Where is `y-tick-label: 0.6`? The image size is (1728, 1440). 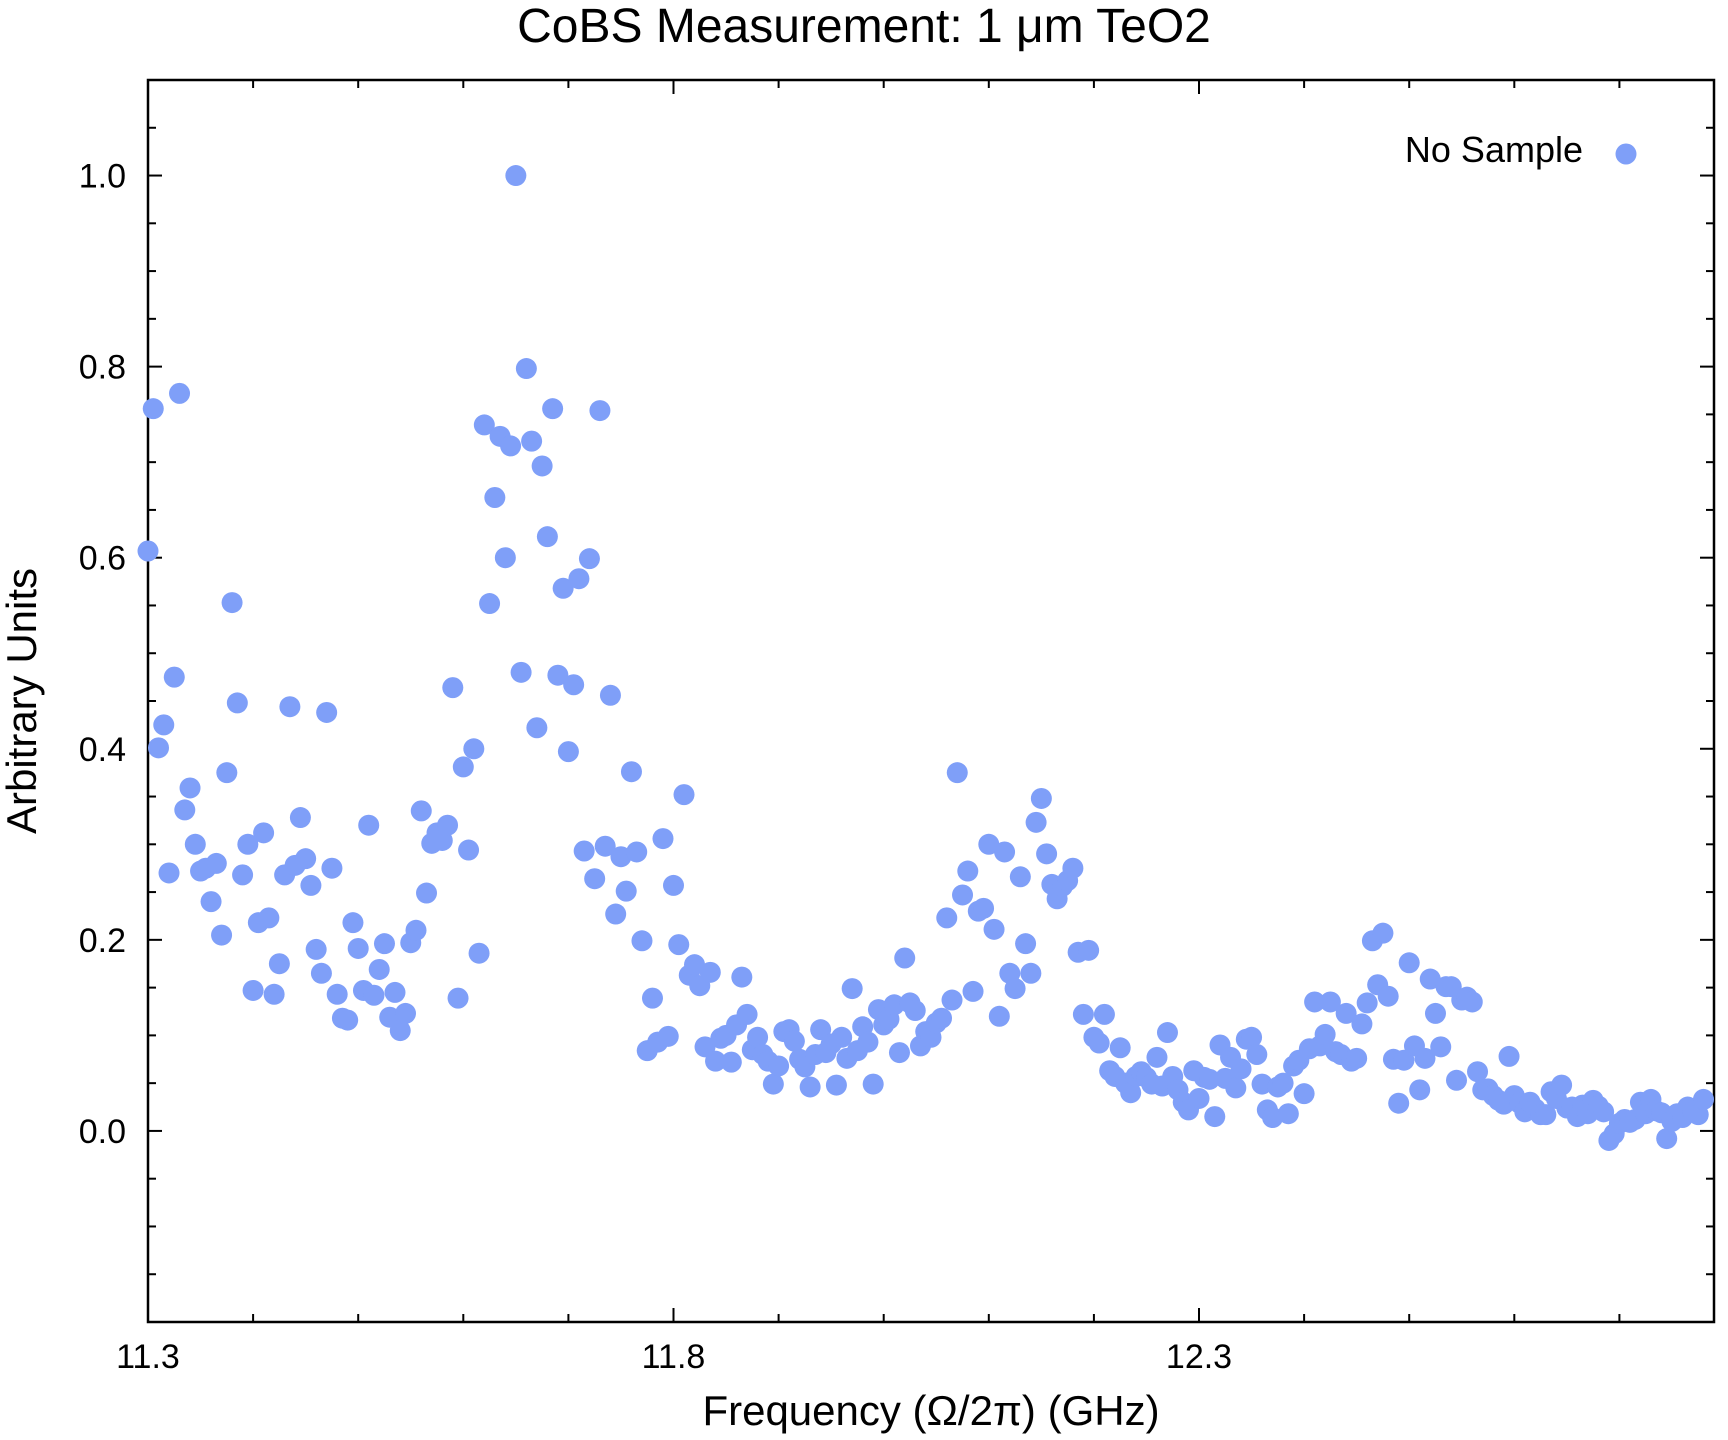
y-tick-label: 0.6 is located at coordinates (102, 559).